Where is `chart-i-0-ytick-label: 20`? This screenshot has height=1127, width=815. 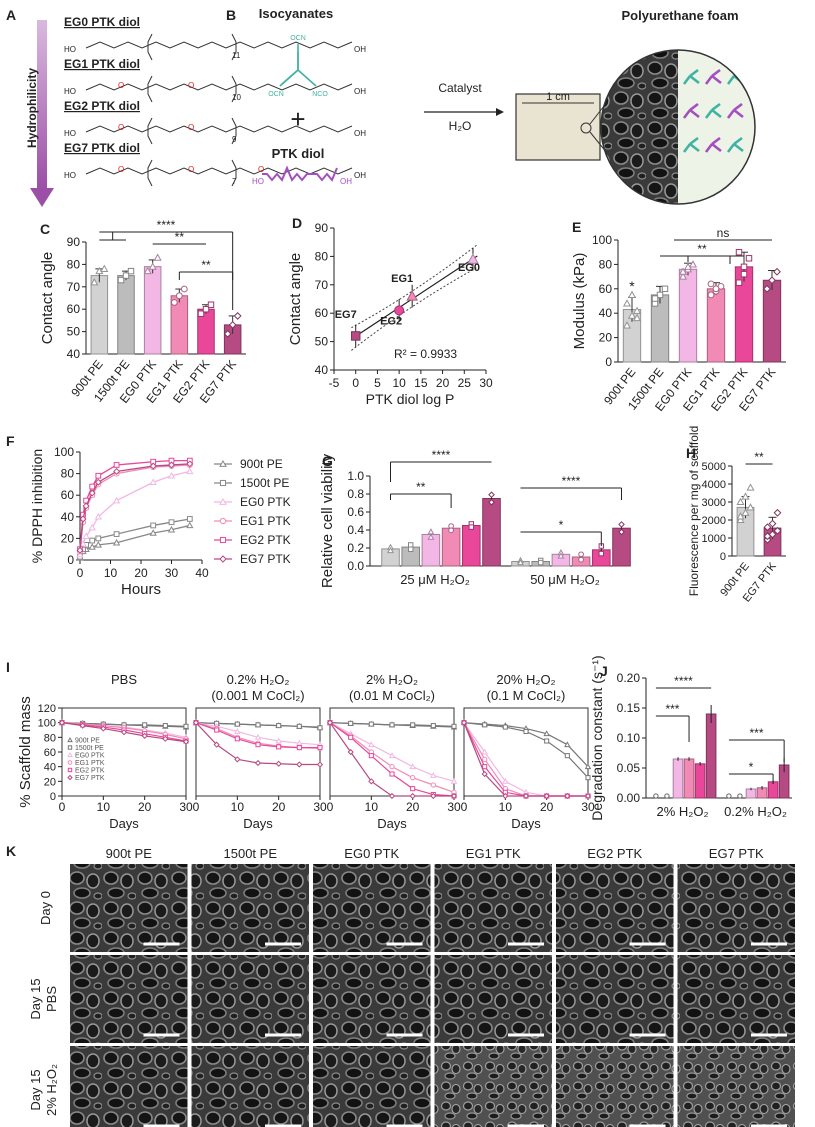
chart-i-0-ytick-label: 20 is located at coordinates (50, 782).